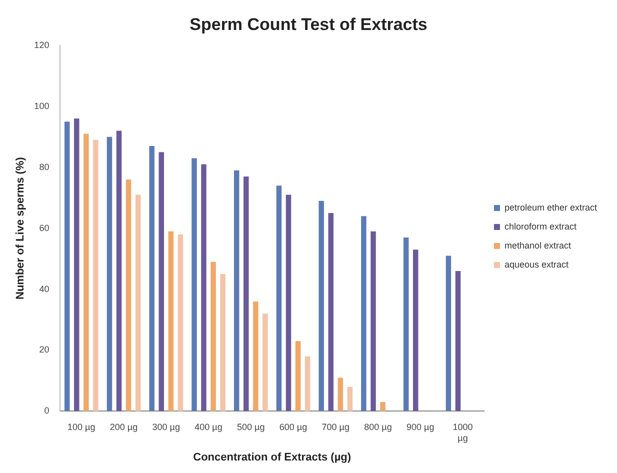 Image resolution: width=617 pixels, height=473 pixels. Describe the element at coordinates (20, 228) in the screenshot. I see `y-axis-title: Number of Live sperms (%)` at that location.